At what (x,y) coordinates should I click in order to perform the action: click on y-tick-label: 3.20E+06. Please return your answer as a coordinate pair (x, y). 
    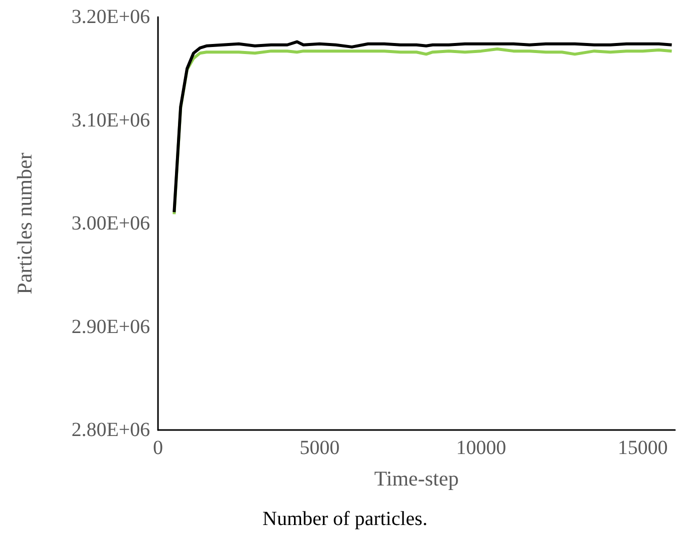
    Looking at the image, I should click on (111, 17).